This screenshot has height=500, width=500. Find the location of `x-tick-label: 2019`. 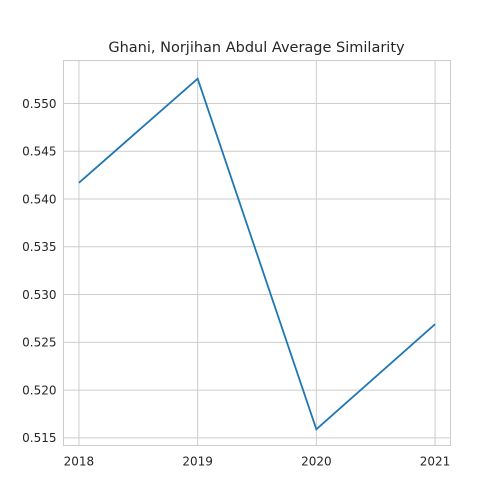

x-tick-label: 2019 is located at coordinates (197, 462).